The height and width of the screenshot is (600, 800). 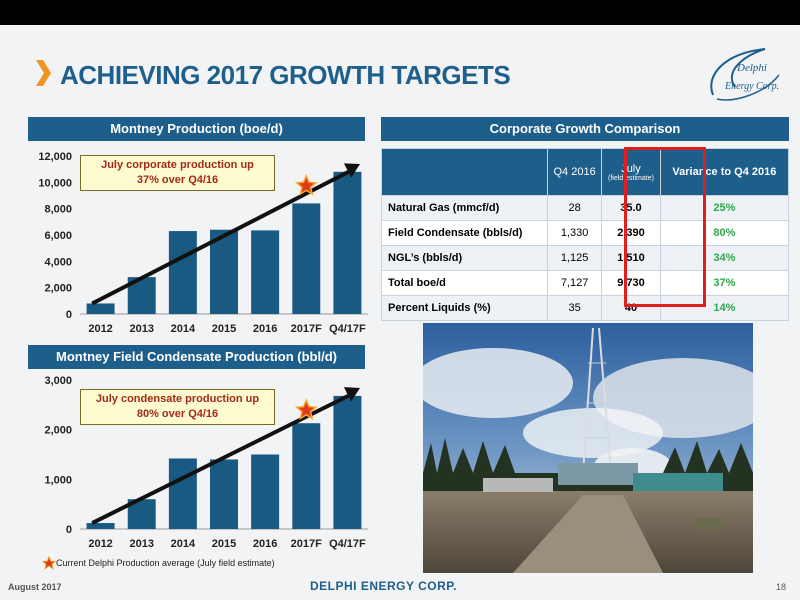 I want to click on row-july: 40, so click(x=631, y=308).